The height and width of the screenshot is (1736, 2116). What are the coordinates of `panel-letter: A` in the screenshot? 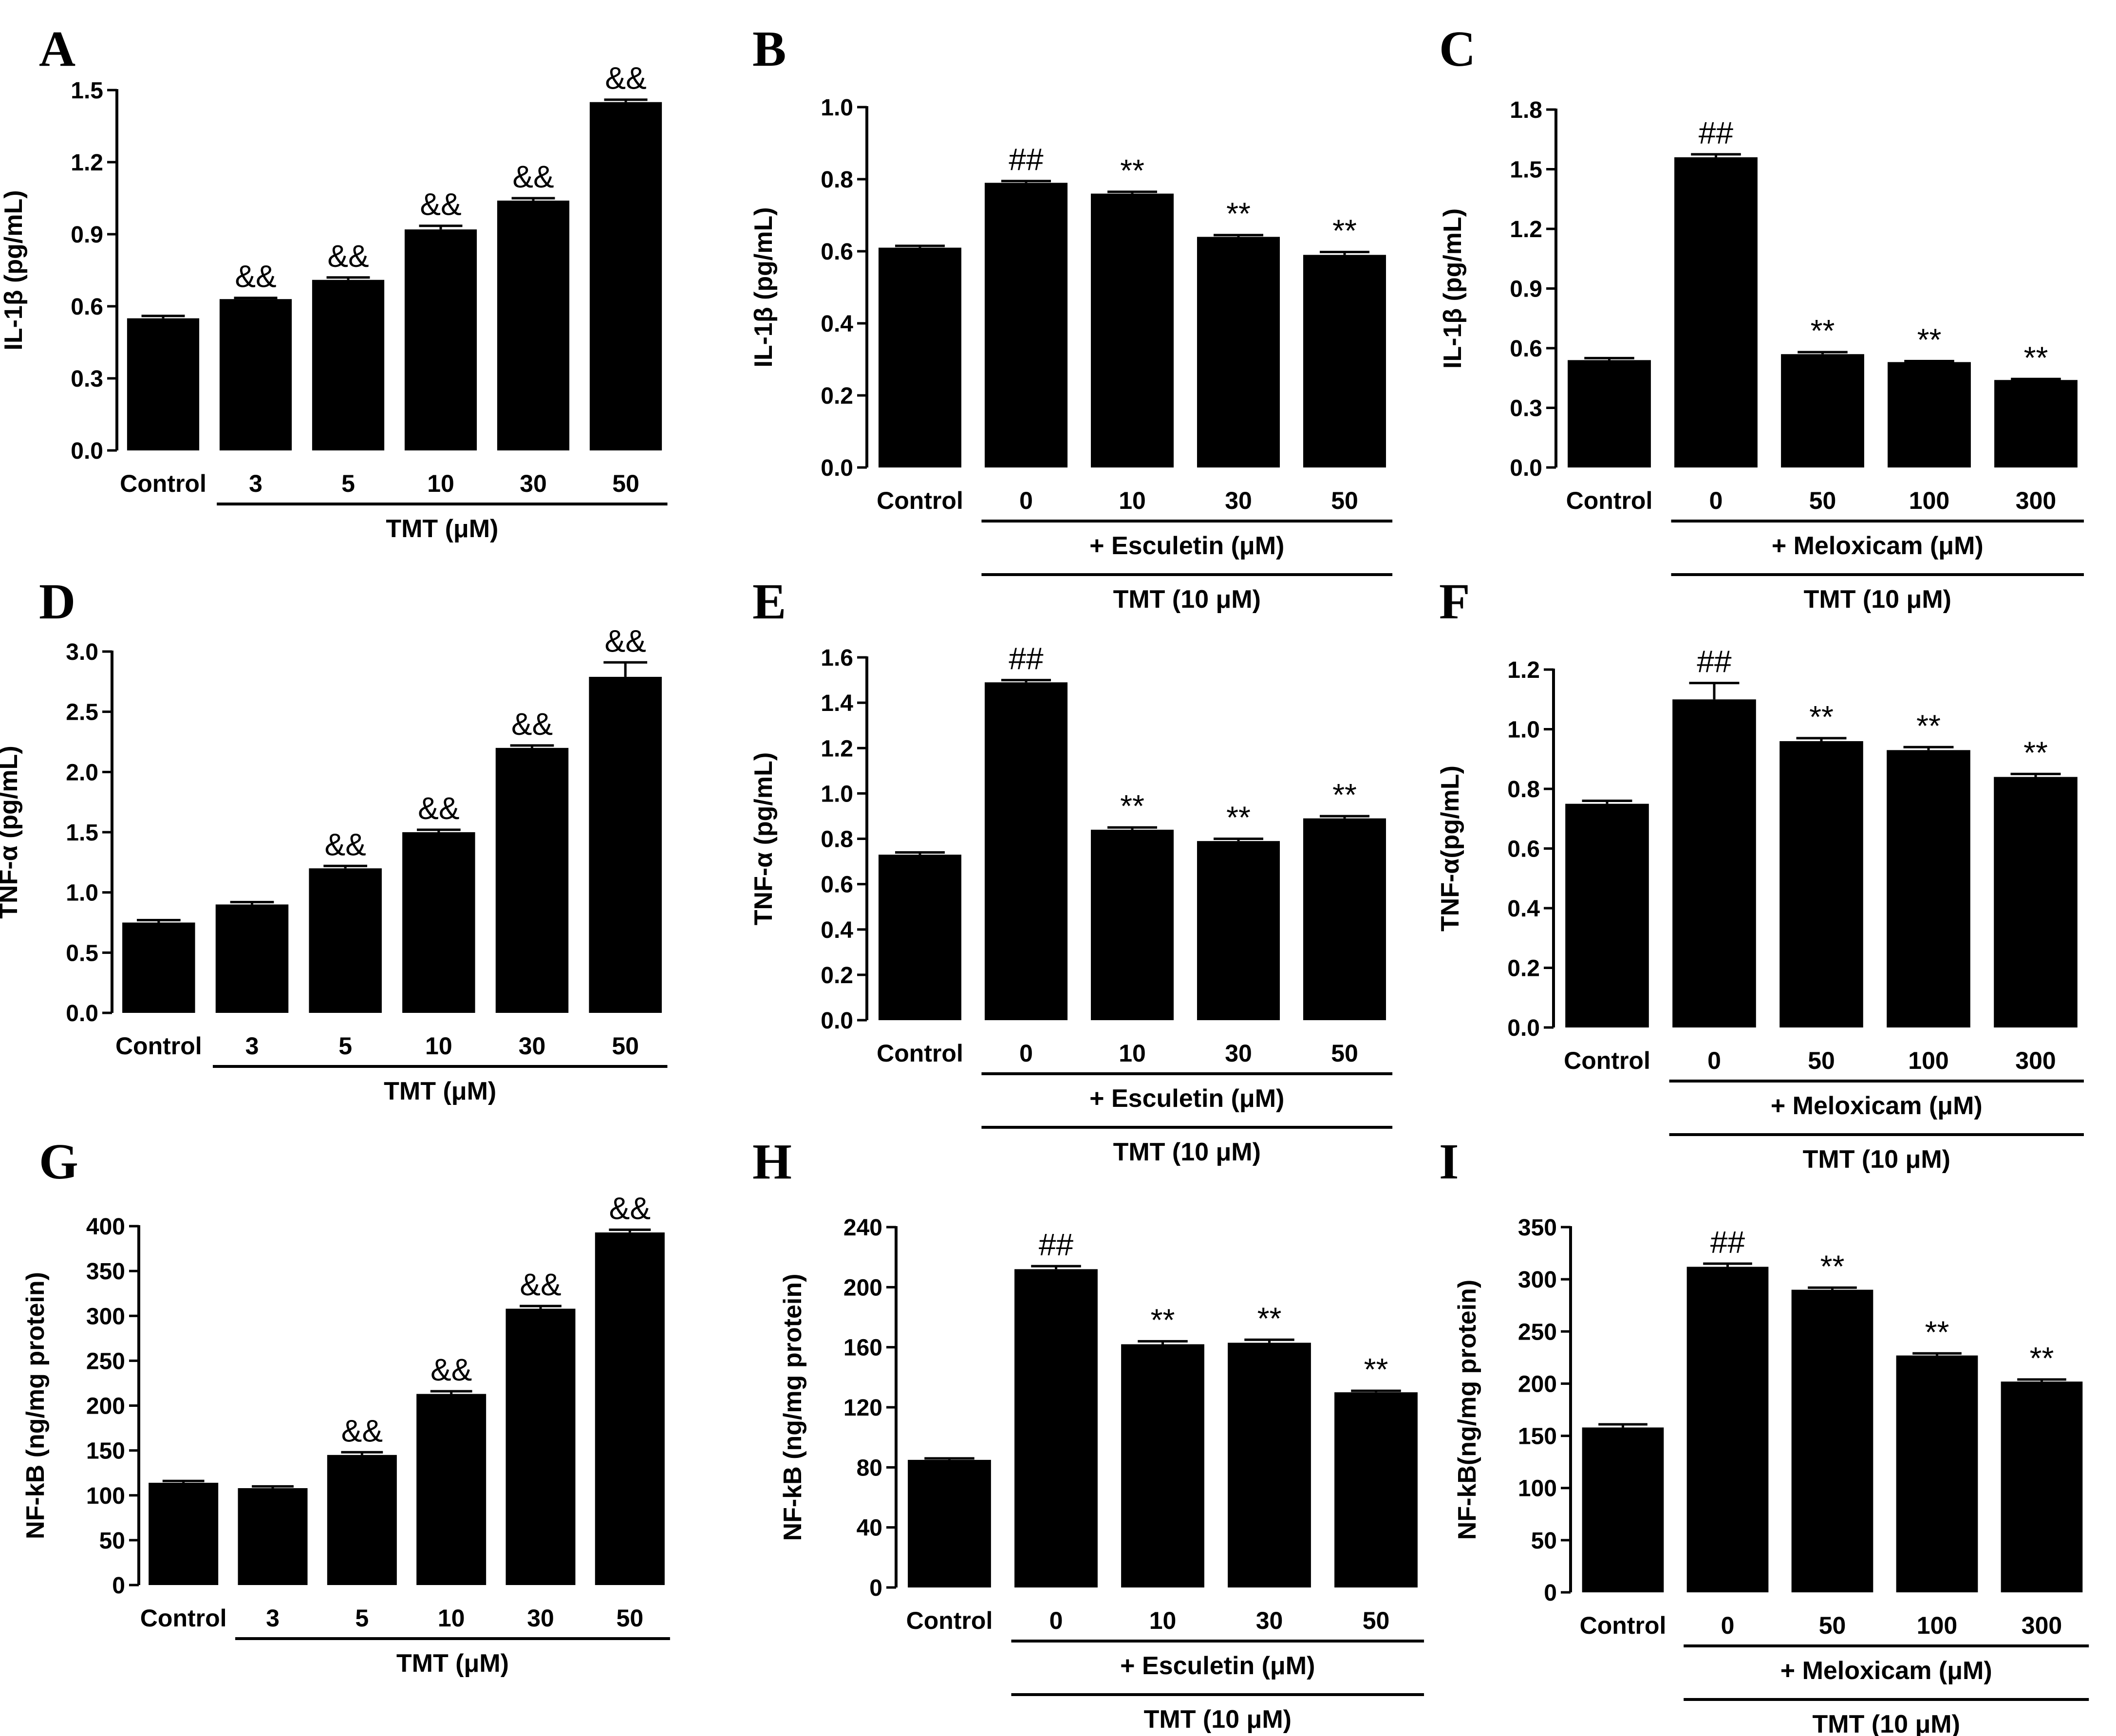 It's located at (57, 49).